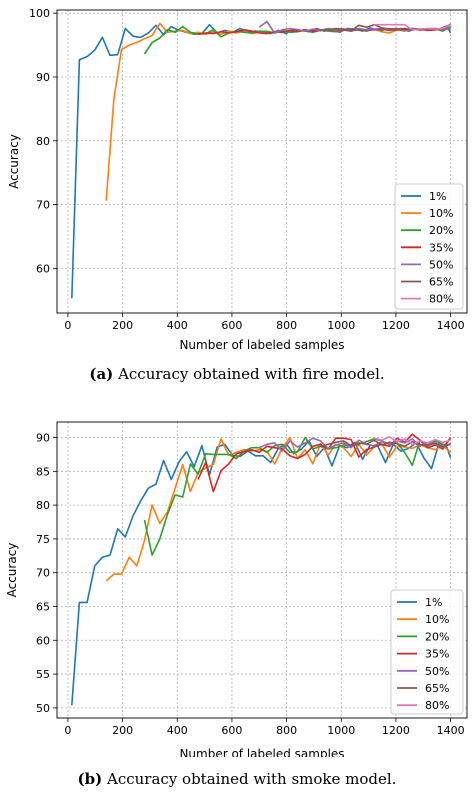  Describe the element at coordinates (39, 13) in the screenshot. I see `y-tick-label: 100` at that location.